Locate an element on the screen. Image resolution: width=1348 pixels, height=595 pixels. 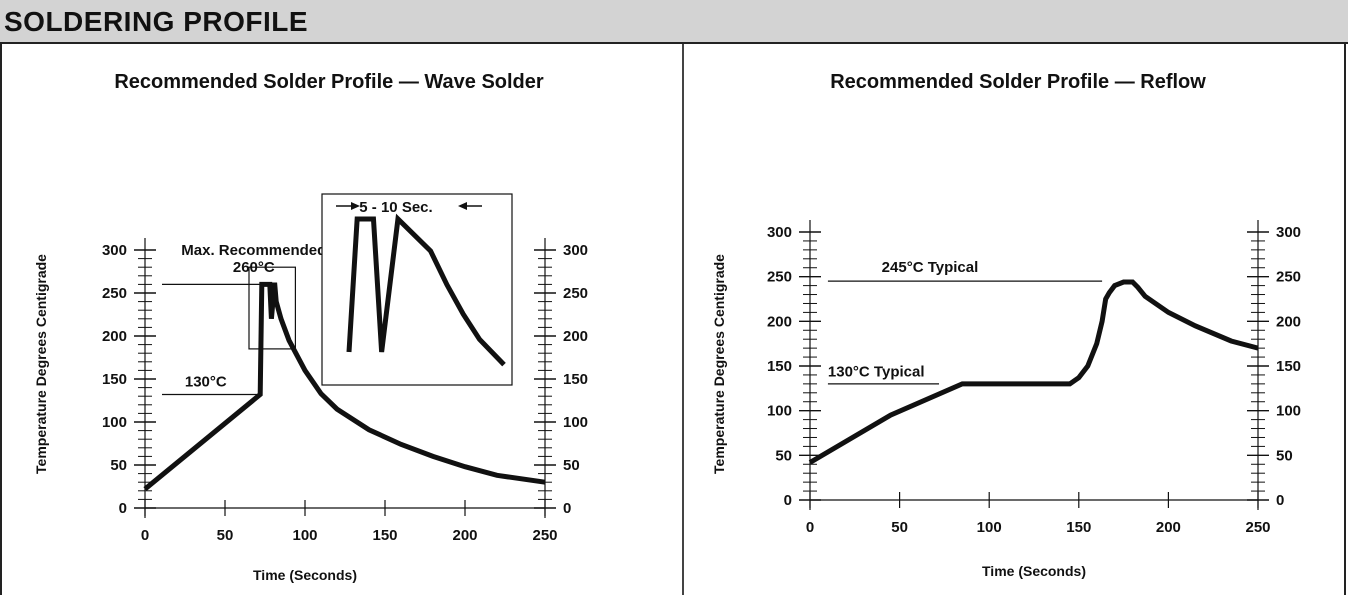
wave-right-y-tick-label: 250 is located at coordinates (575, 293).